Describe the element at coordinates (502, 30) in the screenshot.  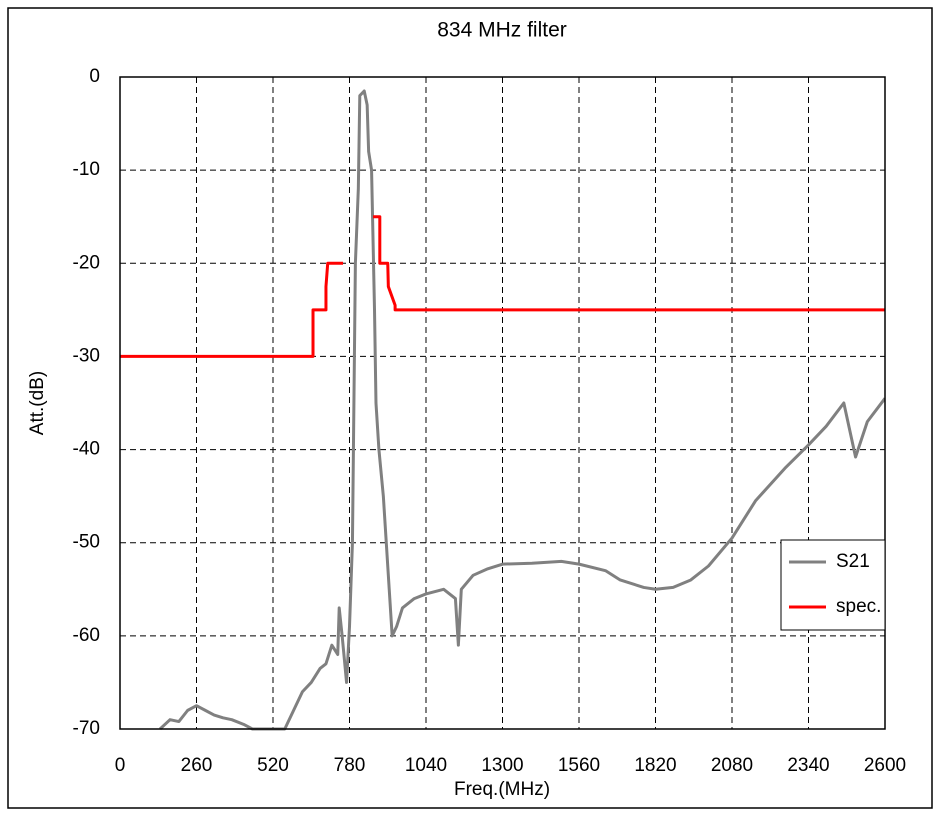
I see `chart-title: 834 MHz filter` at that location.